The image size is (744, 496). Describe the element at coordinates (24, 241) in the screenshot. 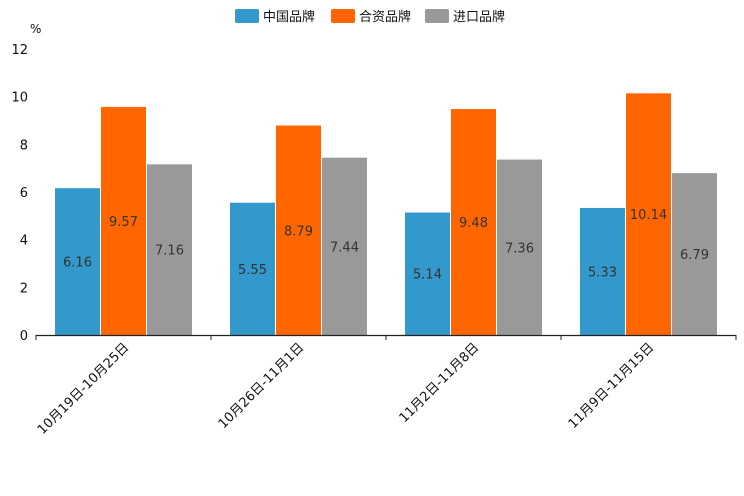

I see `y-tick-label: 4` at that location.